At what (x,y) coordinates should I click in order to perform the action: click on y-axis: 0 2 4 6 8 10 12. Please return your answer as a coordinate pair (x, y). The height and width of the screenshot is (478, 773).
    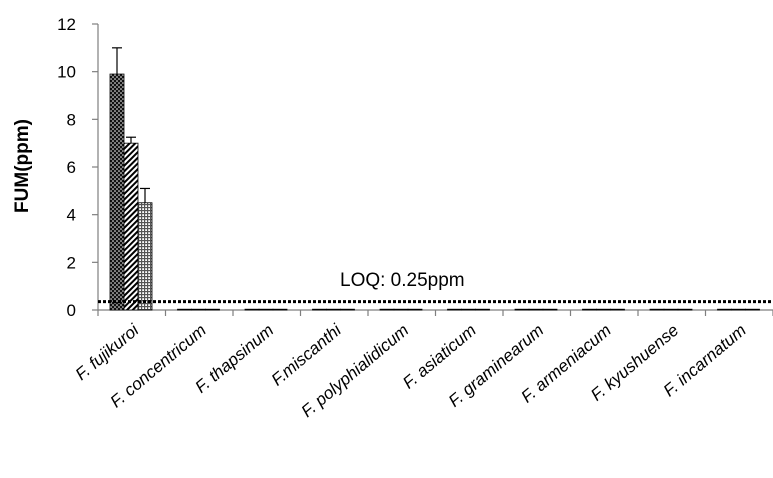
    Looking at the image, I should click on (78, 167).